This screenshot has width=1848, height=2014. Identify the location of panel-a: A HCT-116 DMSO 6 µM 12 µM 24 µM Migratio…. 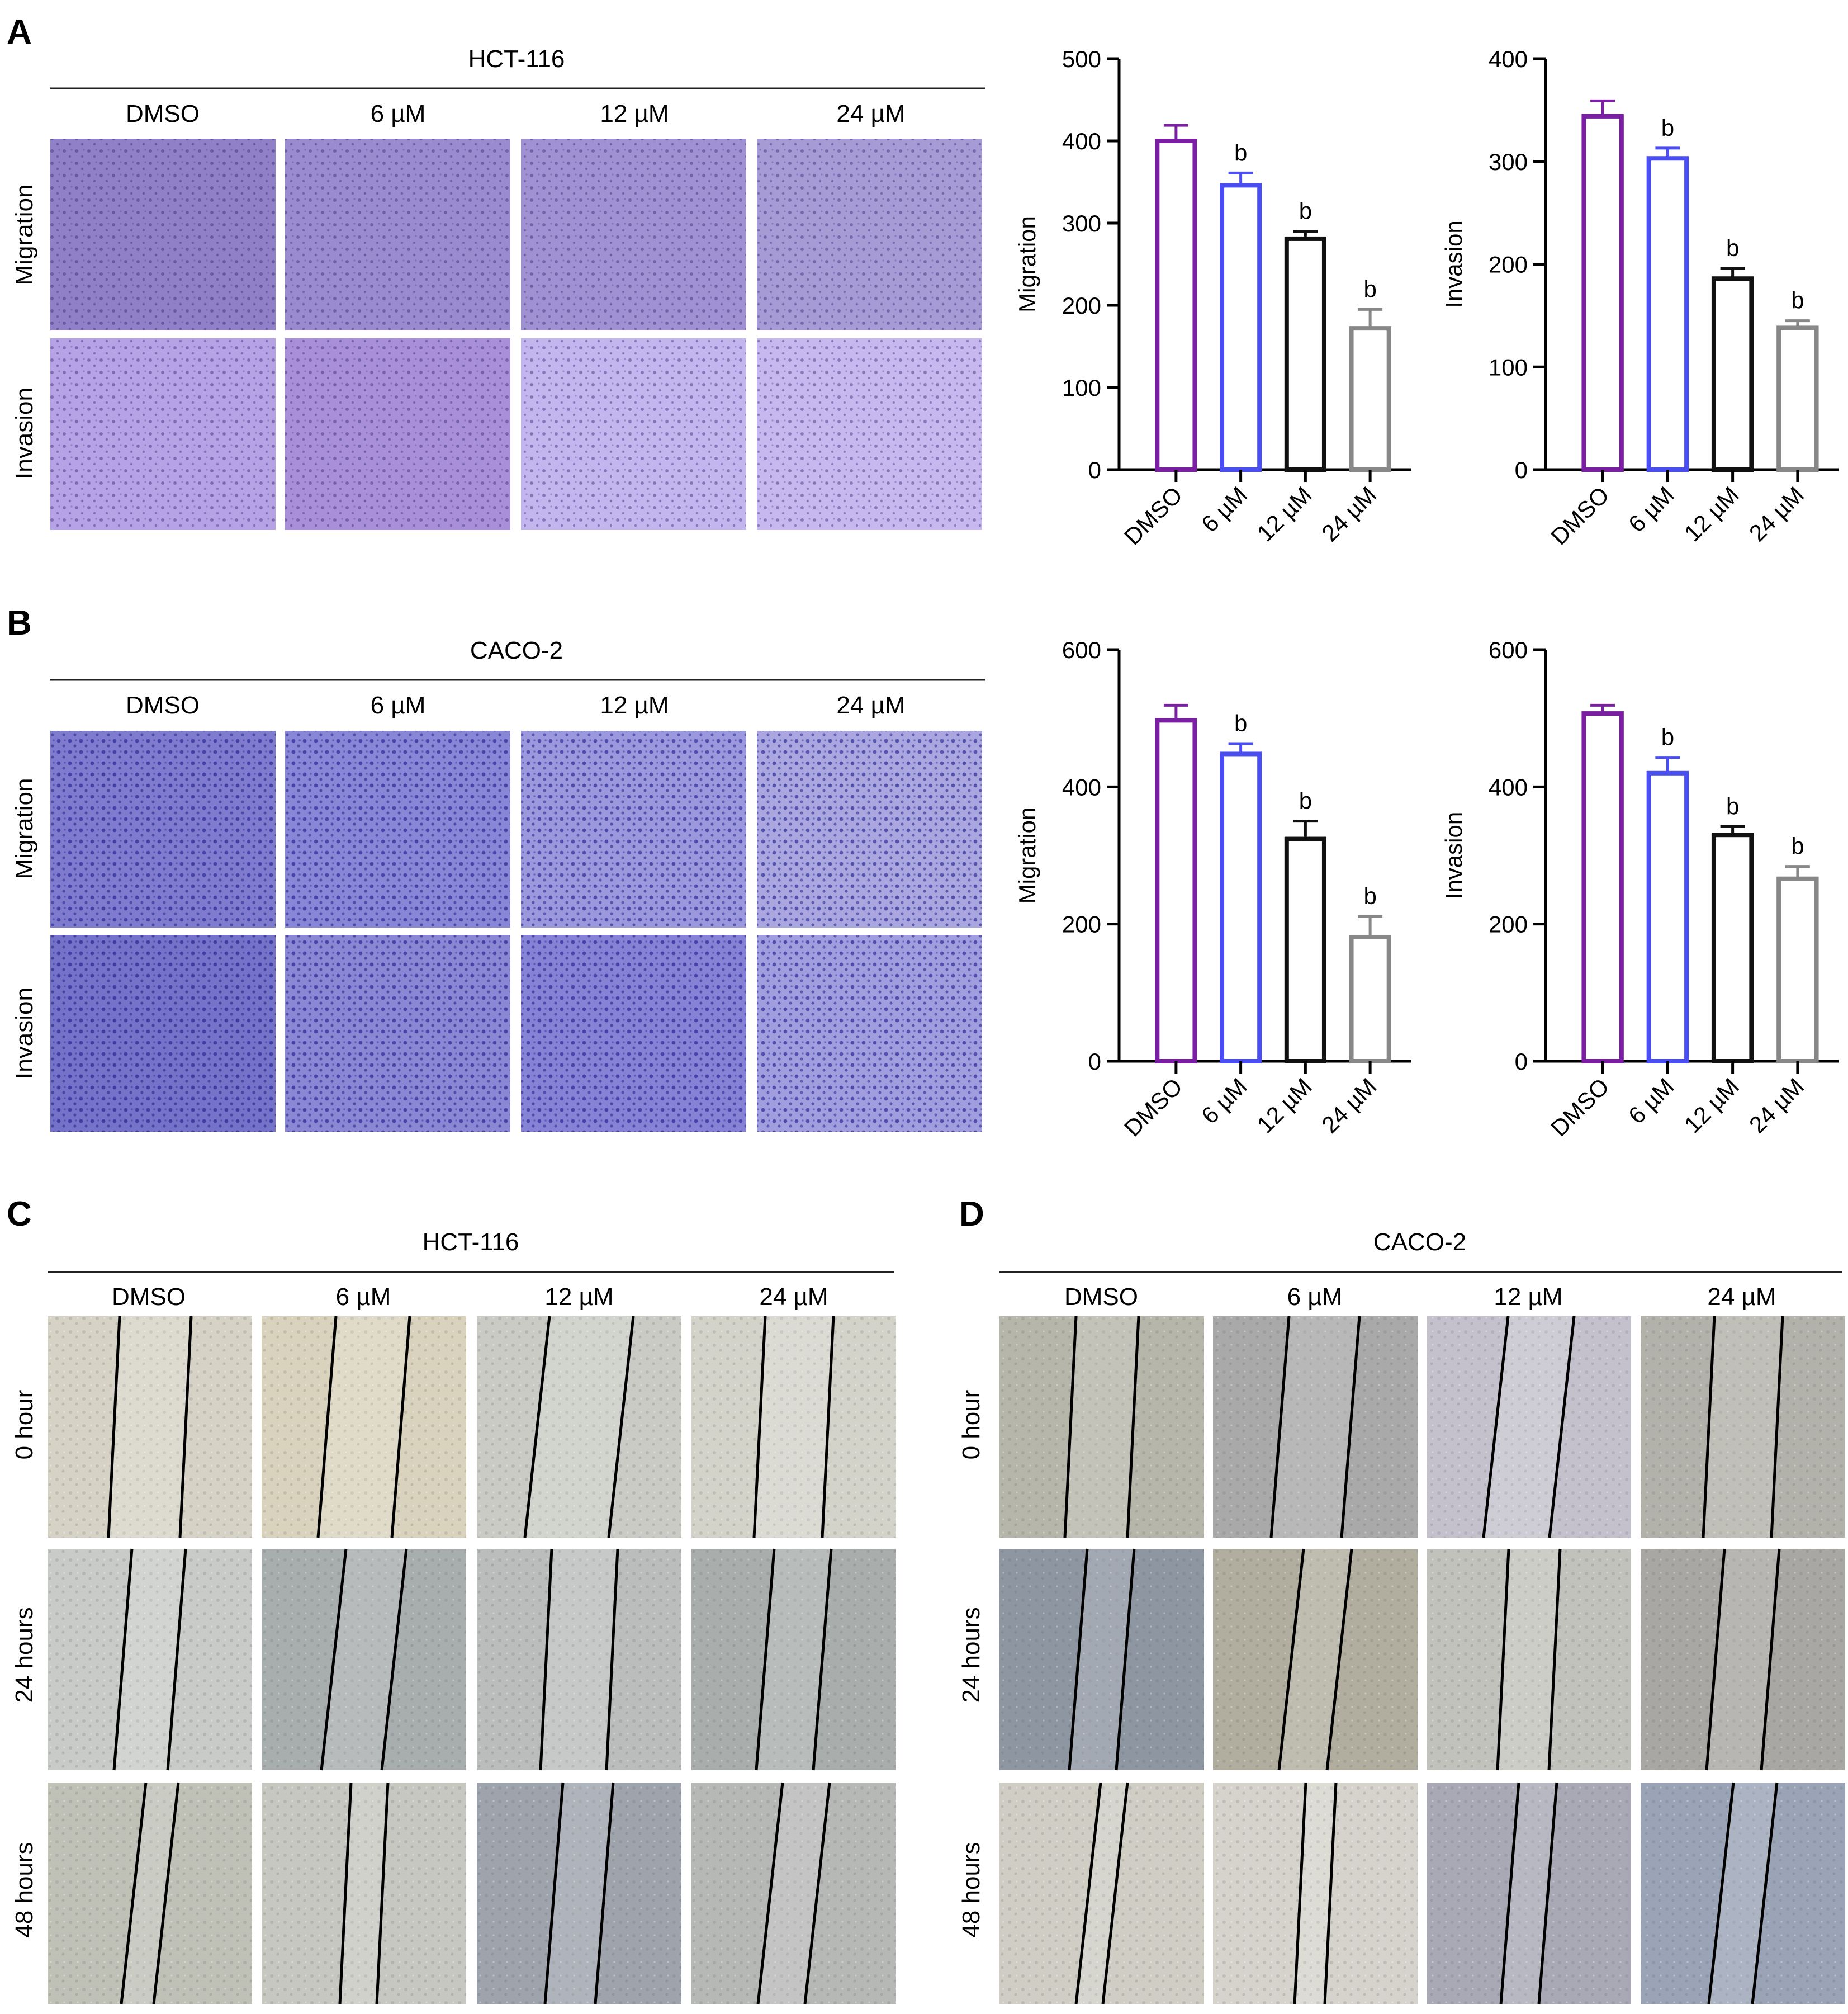
(496, 271).